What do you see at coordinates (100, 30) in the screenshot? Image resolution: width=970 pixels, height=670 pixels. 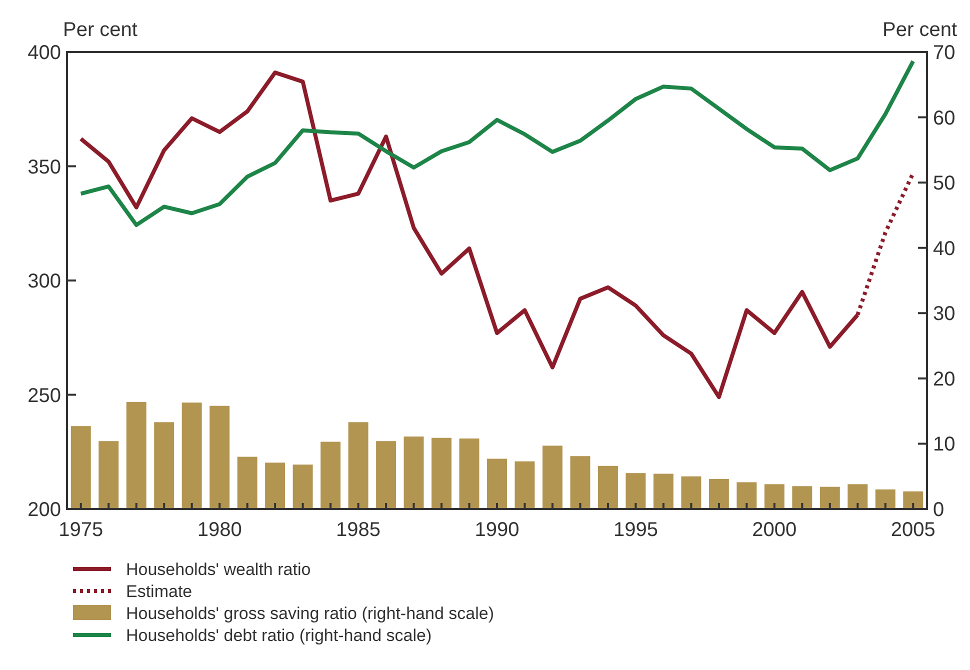 I see `y-axis-title: Per cent` at bounding box center [100, 30].